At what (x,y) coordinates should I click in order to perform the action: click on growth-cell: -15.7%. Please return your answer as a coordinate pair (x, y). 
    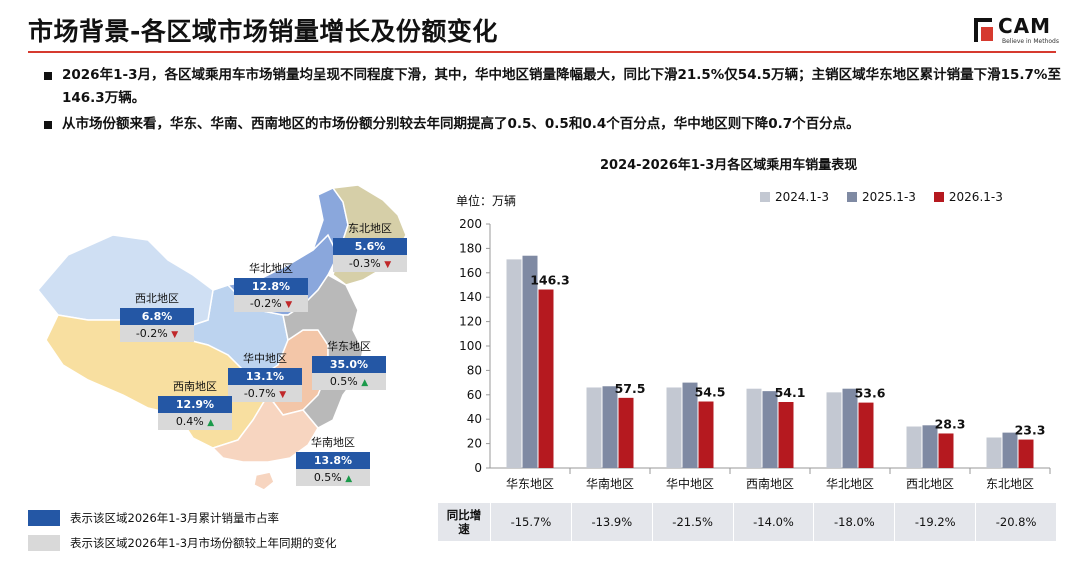
    Looking at the image, I should click on (530, 522).